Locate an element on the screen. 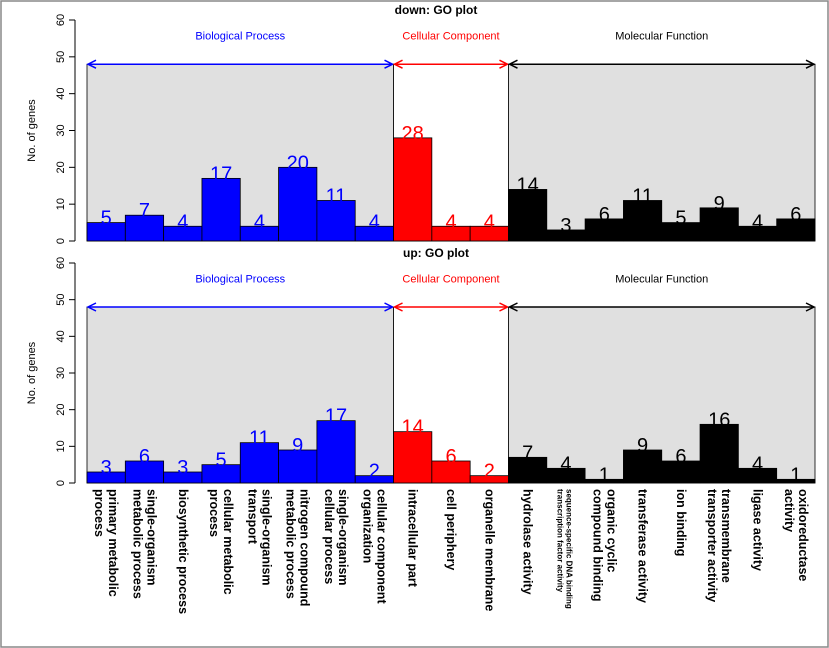 The height and width of the screenshot is (648, 829). x-tick-label: single-organismcellular process is located at coordinates (336, 537).